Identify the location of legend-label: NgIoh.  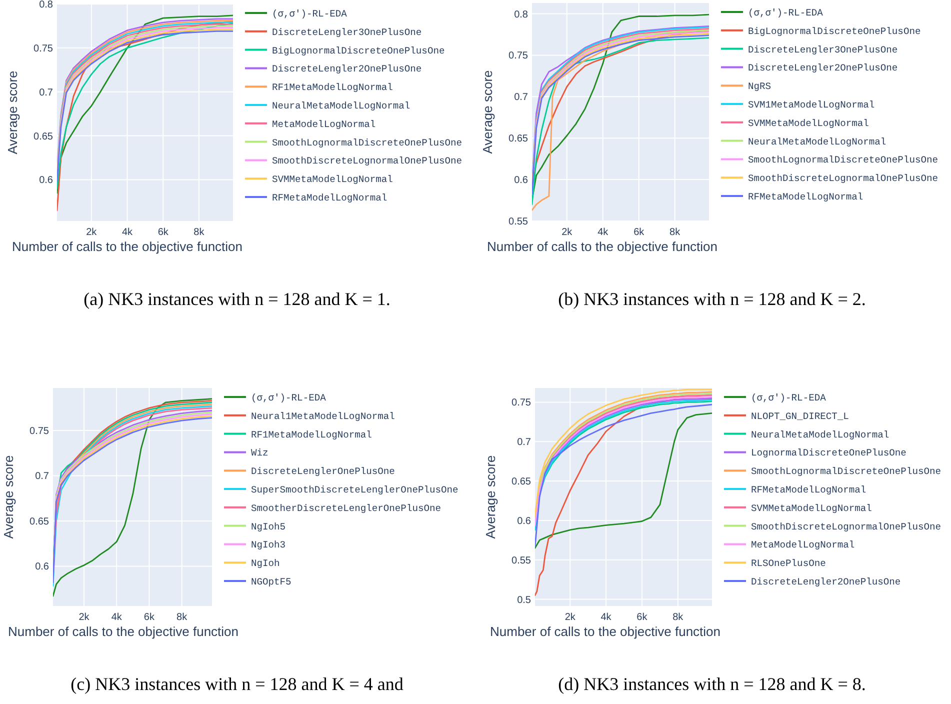
(265, 564).